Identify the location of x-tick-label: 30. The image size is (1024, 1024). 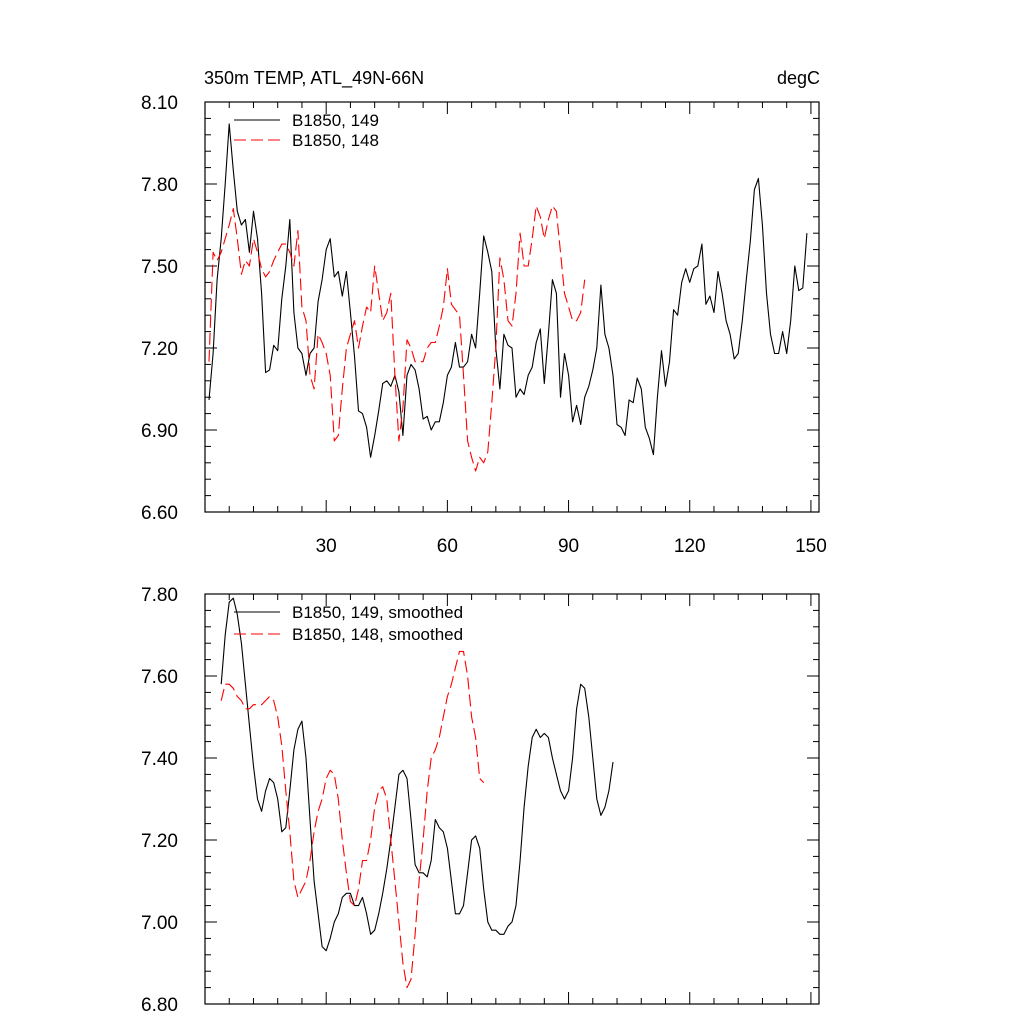
(326, 546).